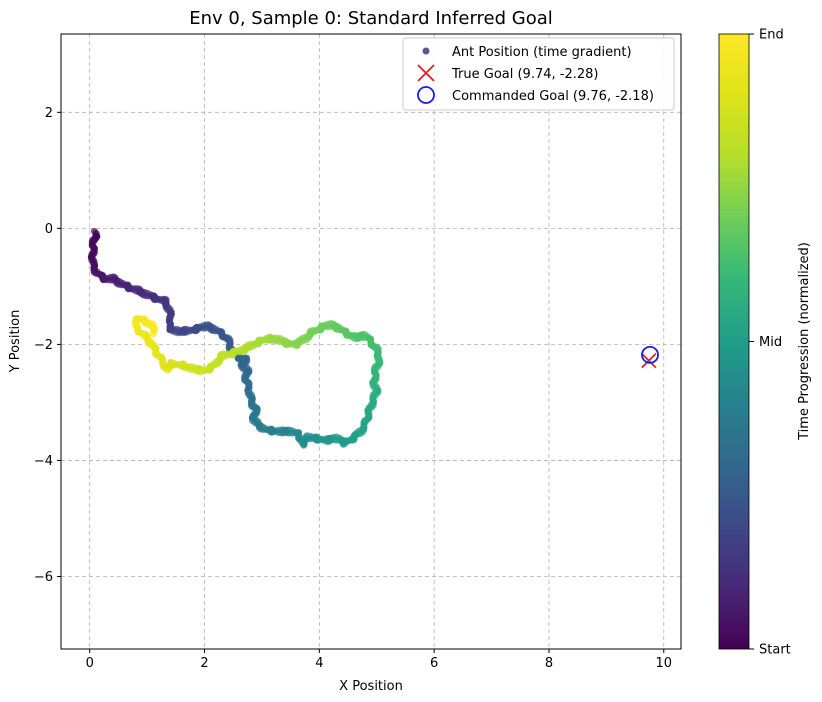  Describe the element at coordinates (43, 345) in the screenshot. I see `y-tick-label: −2` at that location.